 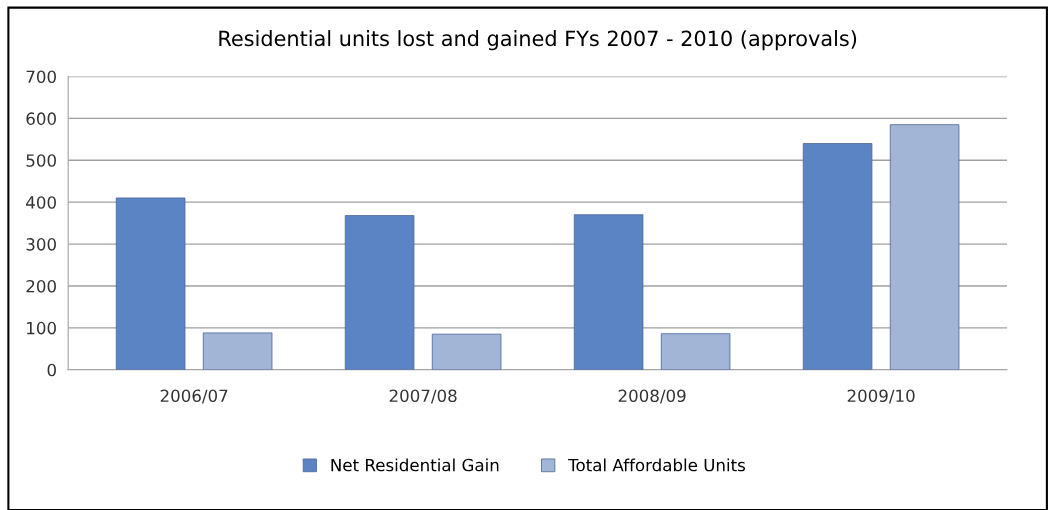 What do you see at coordinates (41, 202) in the screenshot?
I see `y-tick-label: 400` at bounding box center [41, 202].